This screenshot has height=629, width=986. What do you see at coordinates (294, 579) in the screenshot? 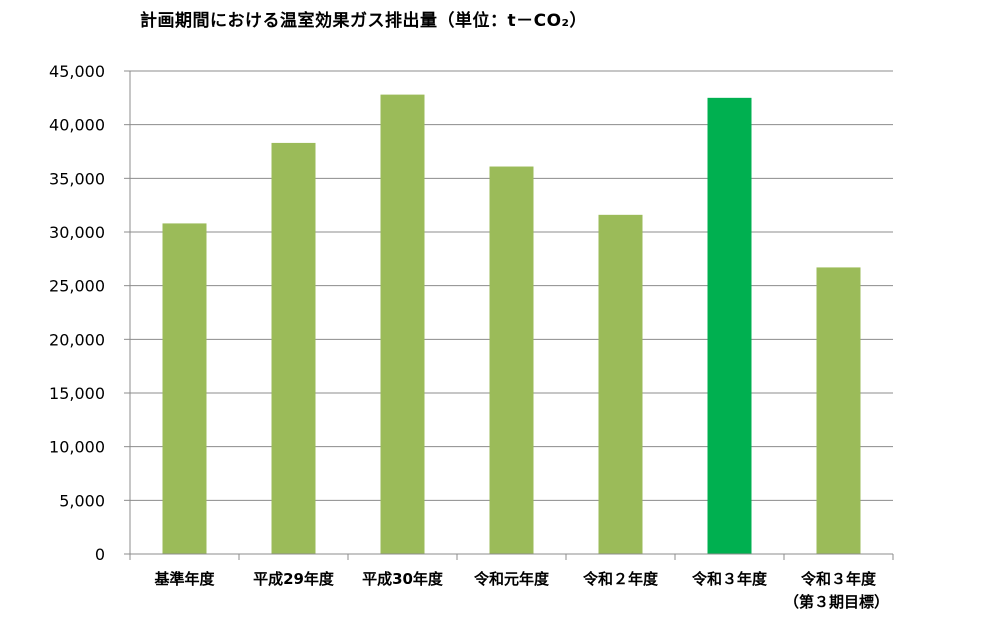
I see `x-tick-label: 平成29年度` at bounding box center [294, 579].